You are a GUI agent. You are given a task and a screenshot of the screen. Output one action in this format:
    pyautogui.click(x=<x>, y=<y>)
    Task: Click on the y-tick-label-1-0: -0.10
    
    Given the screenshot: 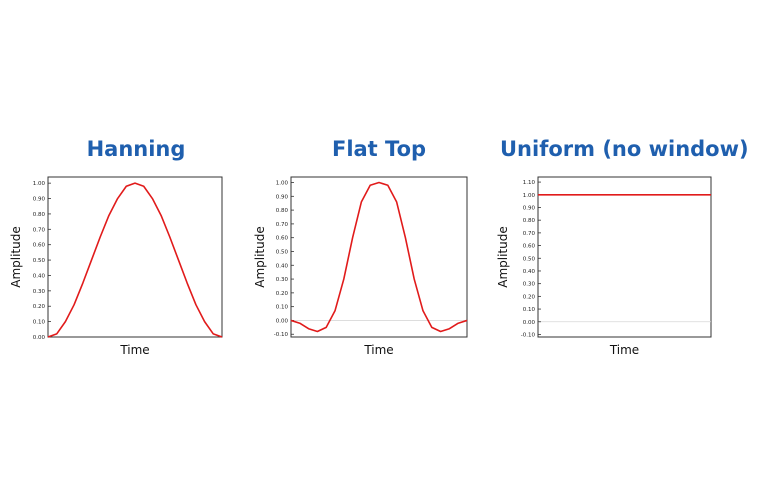 What is the action you would take?
    pyautogui.click(x=281, y=335)
    